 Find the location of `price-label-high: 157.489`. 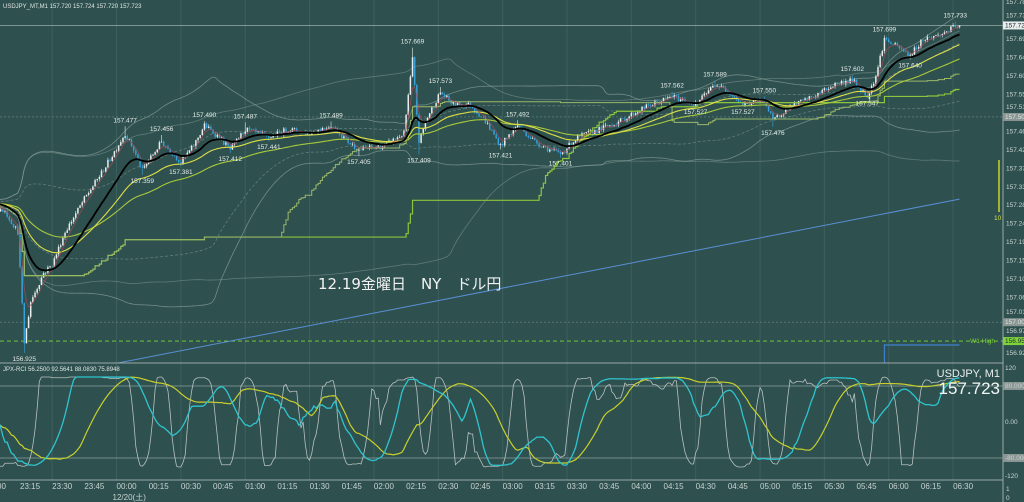

price-label-high: 157.489 is located at coordinates (331, 115).